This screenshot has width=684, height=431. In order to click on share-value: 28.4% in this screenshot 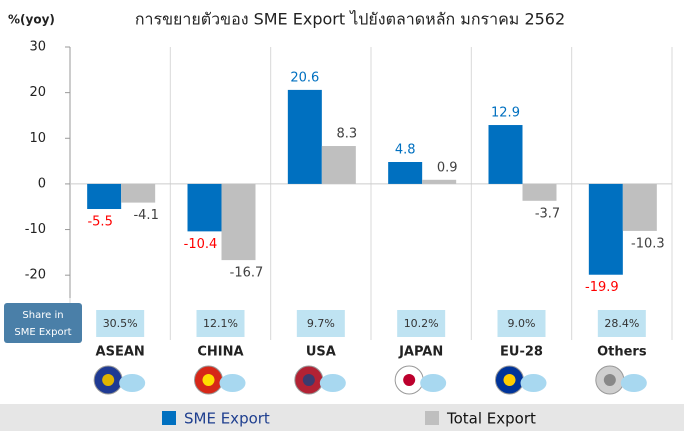, I will do `click(621, 323)`.